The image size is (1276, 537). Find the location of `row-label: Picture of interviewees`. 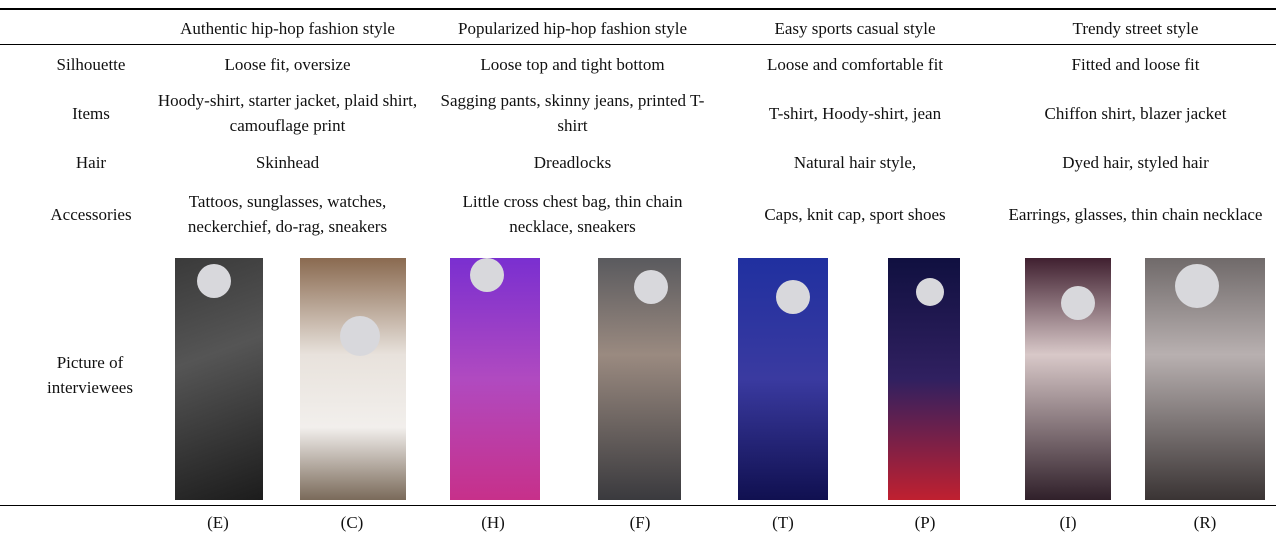

row-label: Picture of interviewees is located at coordinates (90, 375).